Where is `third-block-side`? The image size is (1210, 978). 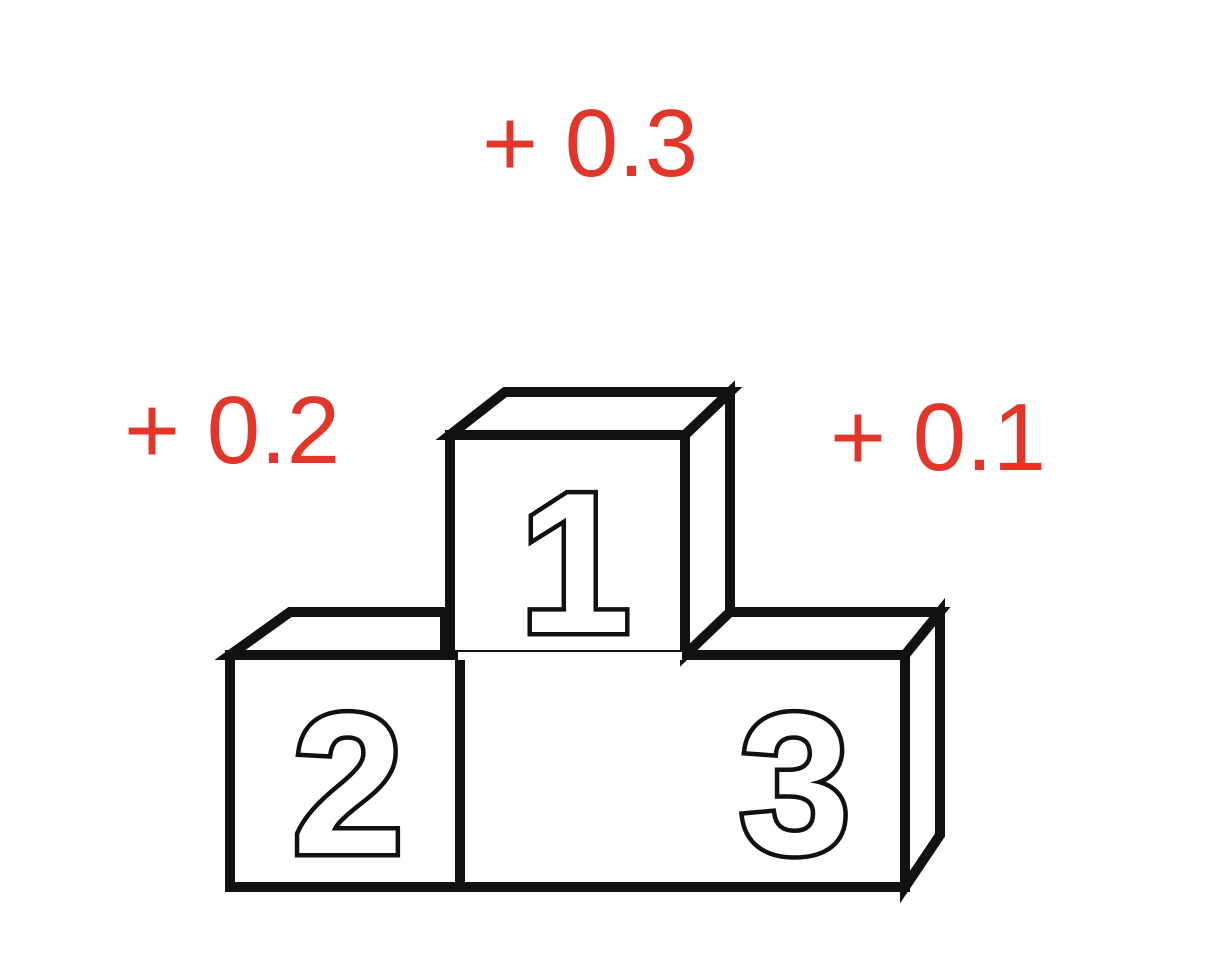 third-block-side is located at coordinates (922, 750).